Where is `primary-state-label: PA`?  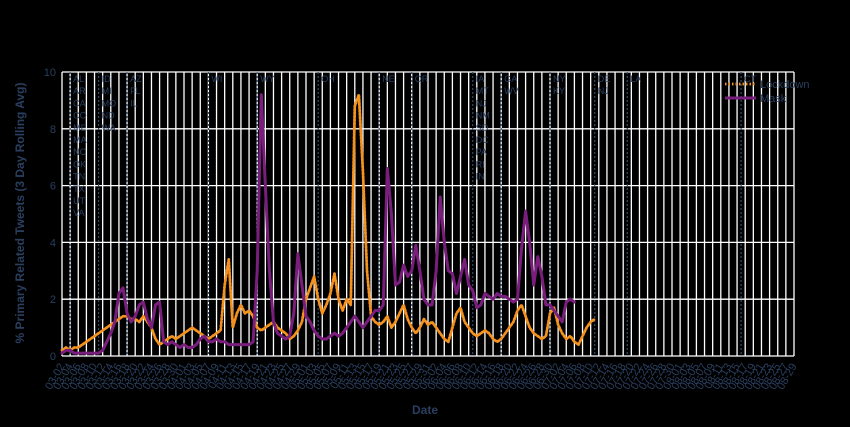
primary-state-label: PA is located at coordinates (481, 152).